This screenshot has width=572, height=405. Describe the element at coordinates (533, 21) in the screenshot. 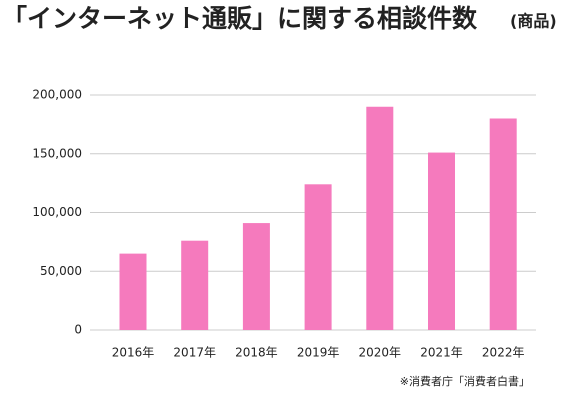

I see `chart-subtitle: (商品)` at that location.